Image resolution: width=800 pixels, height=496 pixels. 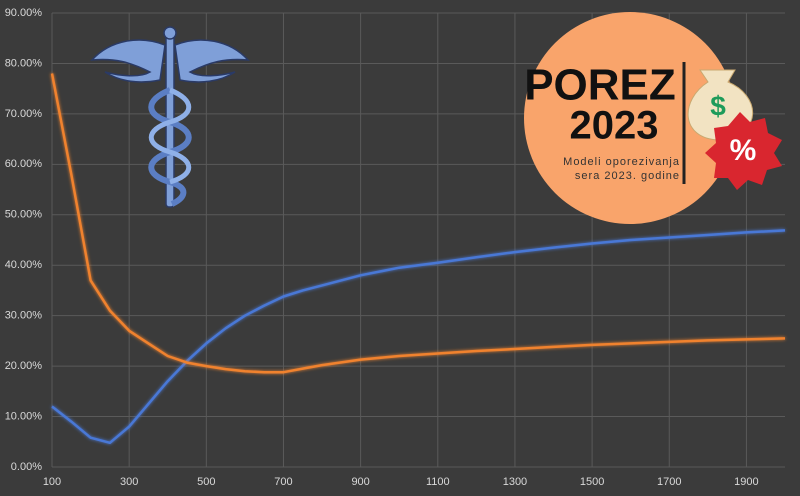 What do you see at coordinates (24, 114) in the screenshot?
I see `y-tick-label: 70.00%` at bounding box center [24, 114].